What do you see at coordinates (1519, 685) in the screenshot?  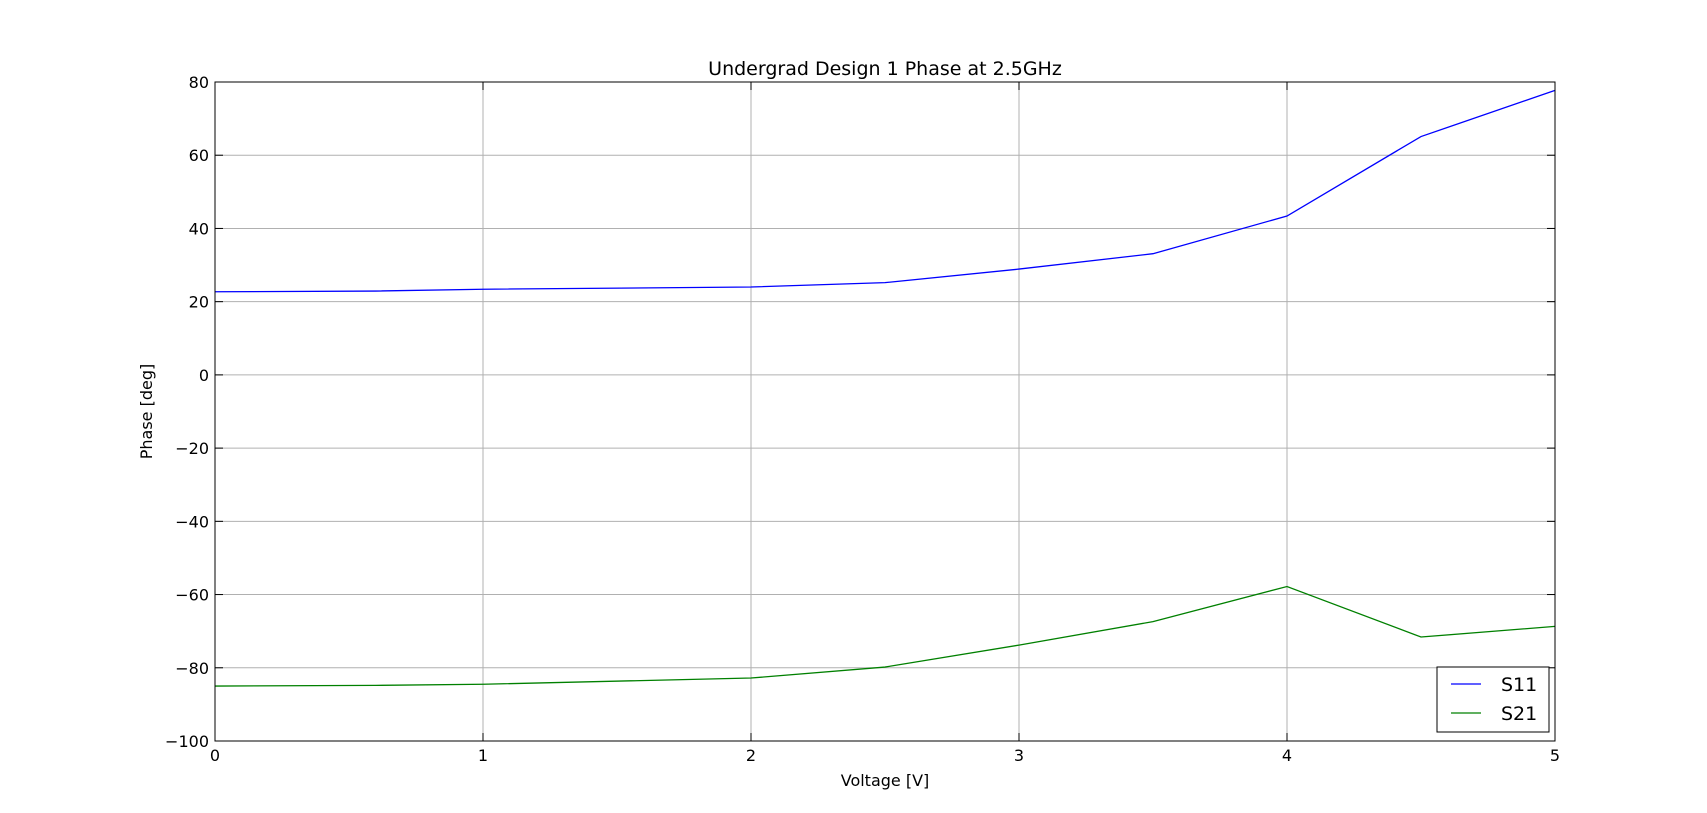 I see `legend-label-s11: S11` at bounding box center [1519, 685].